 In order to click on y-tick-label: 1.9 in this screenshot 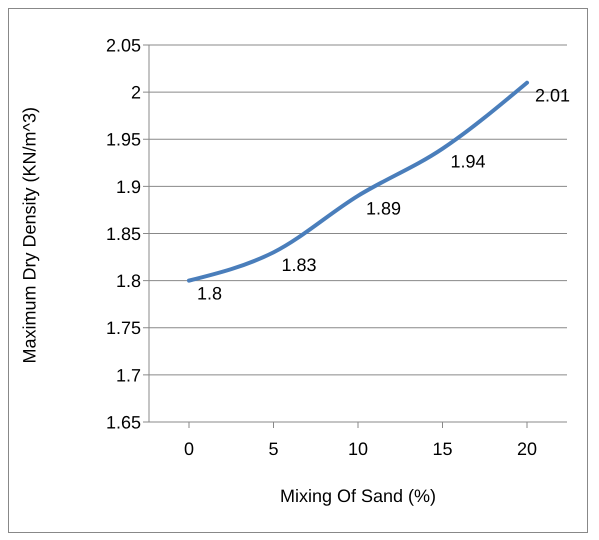, I will do `click(128, 186)`.